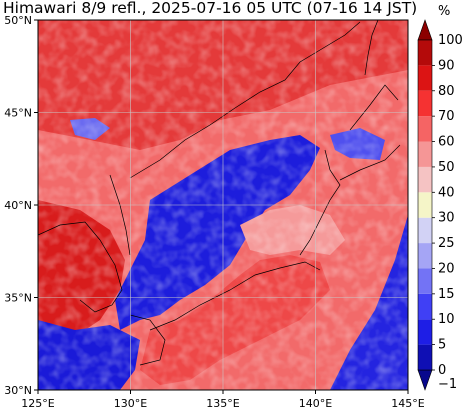  I want to click on lat-tick-label: 35°N, so click(18, 298).